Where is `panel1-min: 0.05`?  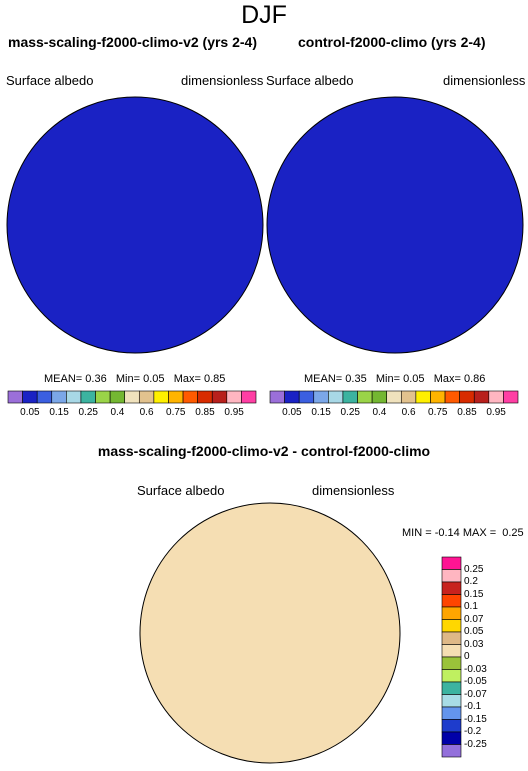 panel1-min: 0.05 is located at coordinates (154, 379).